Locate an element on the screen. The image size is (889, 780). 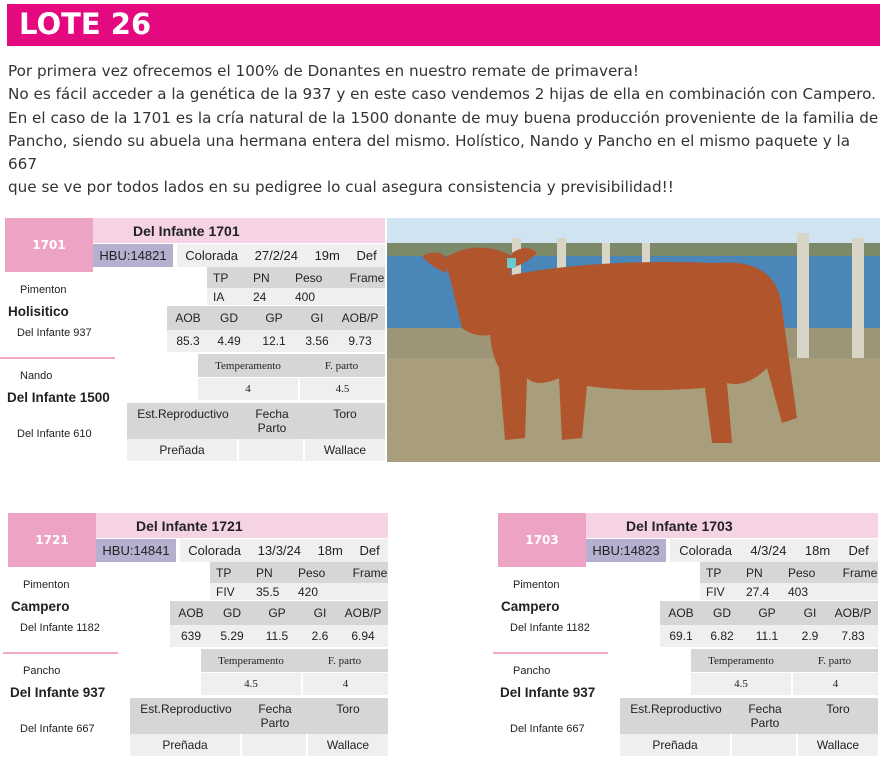
animal-info: Colorada 13/3/24 18m Def is located at coordinates (284, 550).